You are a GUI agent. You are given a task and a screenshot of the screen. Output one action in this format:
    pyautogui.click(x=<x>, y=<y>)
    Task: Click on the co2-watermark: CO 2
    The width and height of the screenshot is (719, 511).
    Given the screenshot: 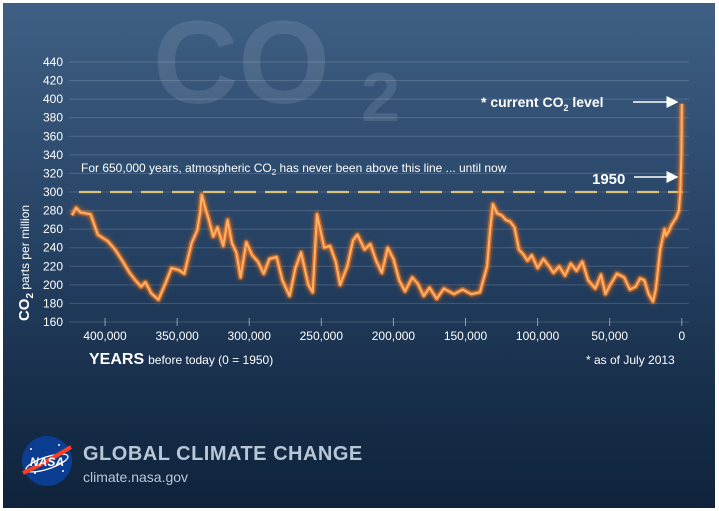 What is the action you would take?
    pyautogui.click(x=276, y=69)
    